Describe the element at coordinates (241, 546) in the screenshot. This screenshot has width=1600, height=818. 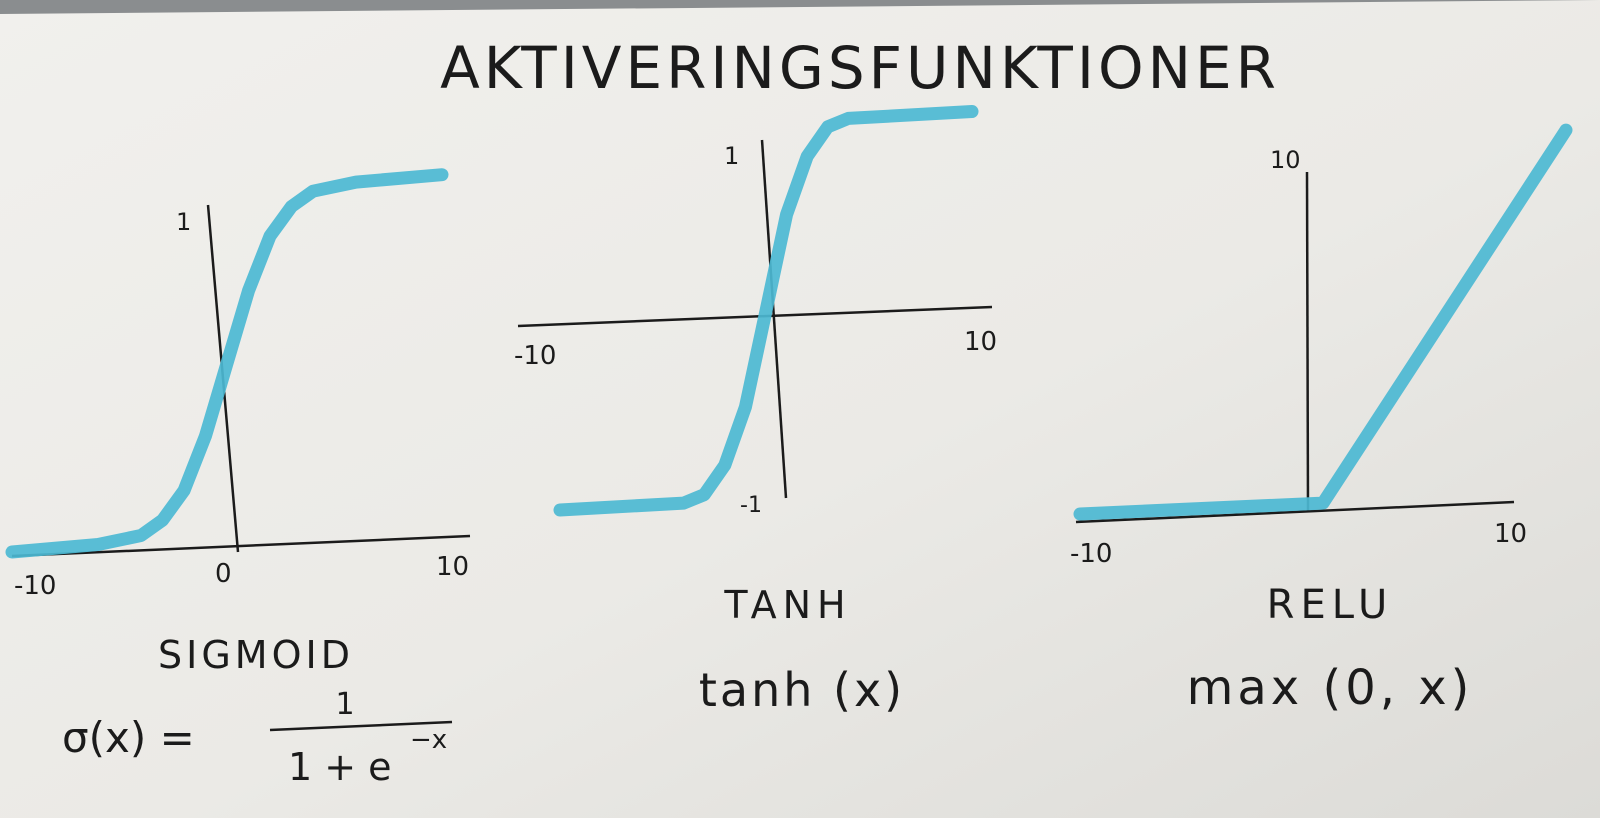
I see `sigmoid-x-axis` at that location.